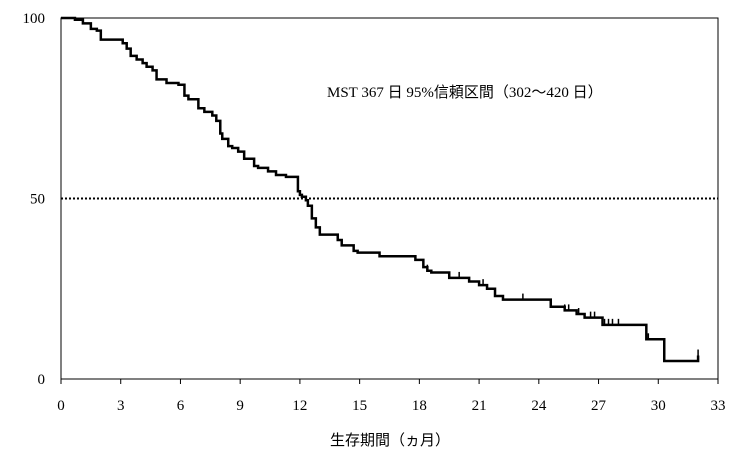 The image size is (733, 456). I want to click on y-tick-label: 50, so click(37, 200).